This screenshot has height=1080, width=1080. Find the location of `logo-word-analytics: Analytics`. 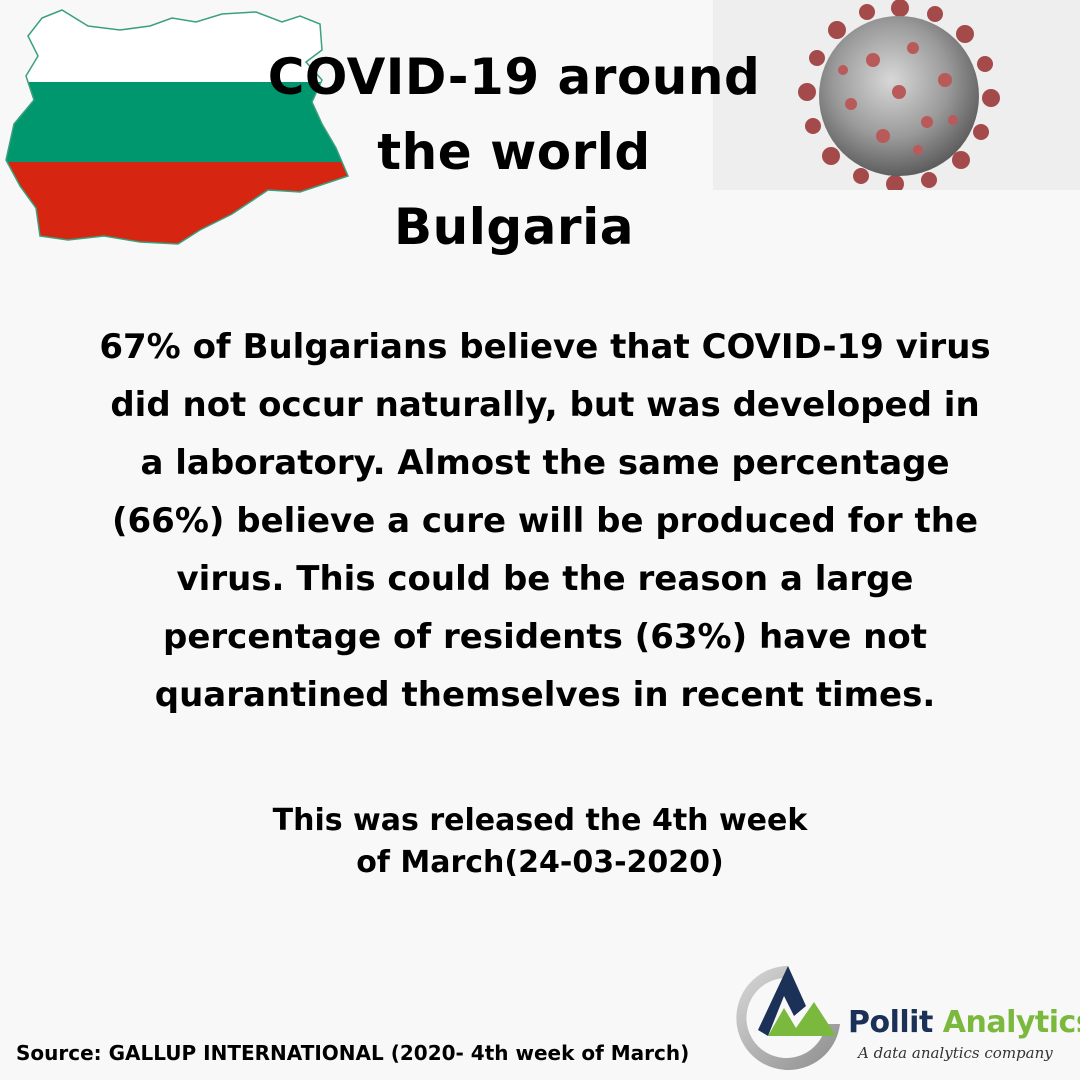

logo-word-analytics: Analytics is located at coordinates (1011, 1022).